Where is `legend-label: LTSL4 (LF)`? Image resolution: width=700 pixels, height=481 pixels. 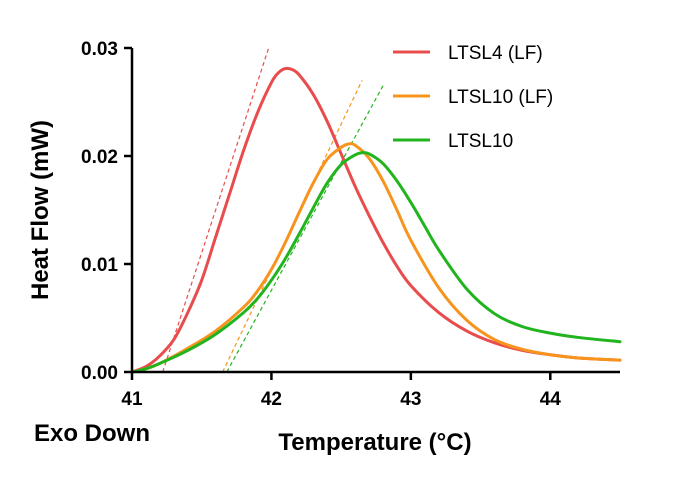
legend-label: LTSL4 (LF) is located at coordinates (495, 53).